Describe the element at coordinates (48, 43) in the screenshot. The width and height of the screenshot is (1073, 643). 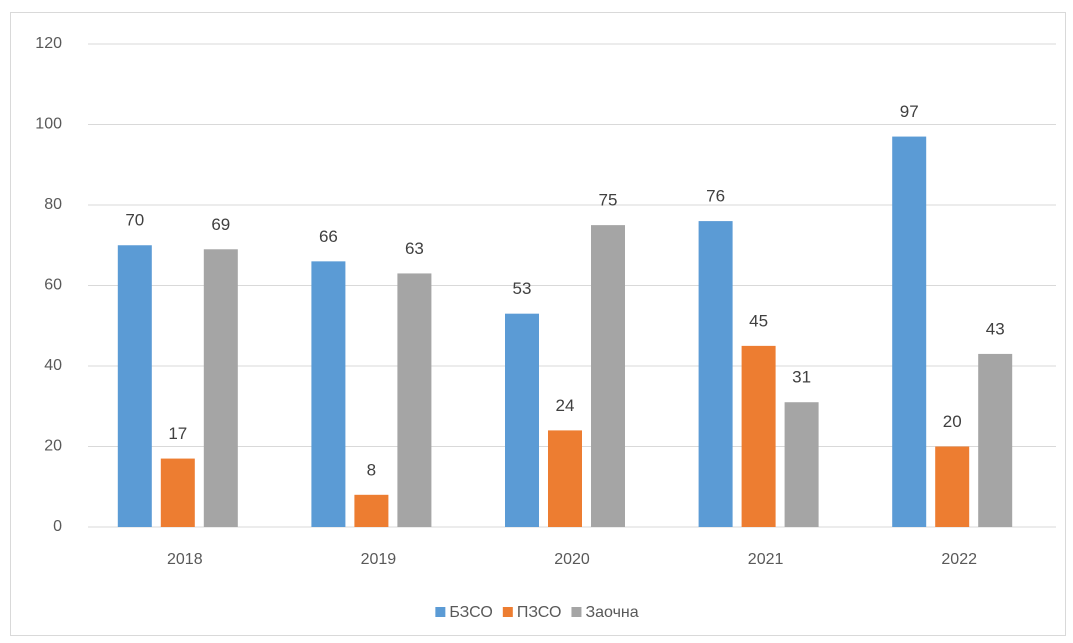
I see `y-tick-label: 120` at that location.